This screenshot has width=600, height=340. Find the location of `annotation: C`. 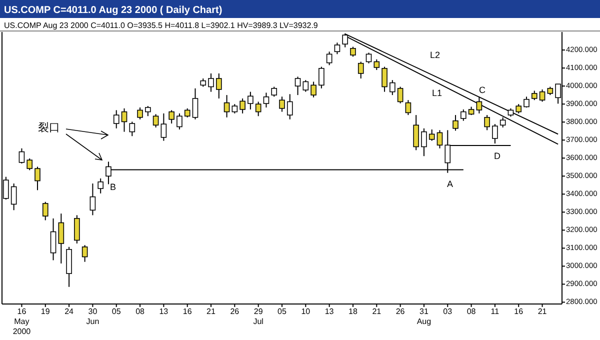

annotation: C is located at coordinates (482, 90).